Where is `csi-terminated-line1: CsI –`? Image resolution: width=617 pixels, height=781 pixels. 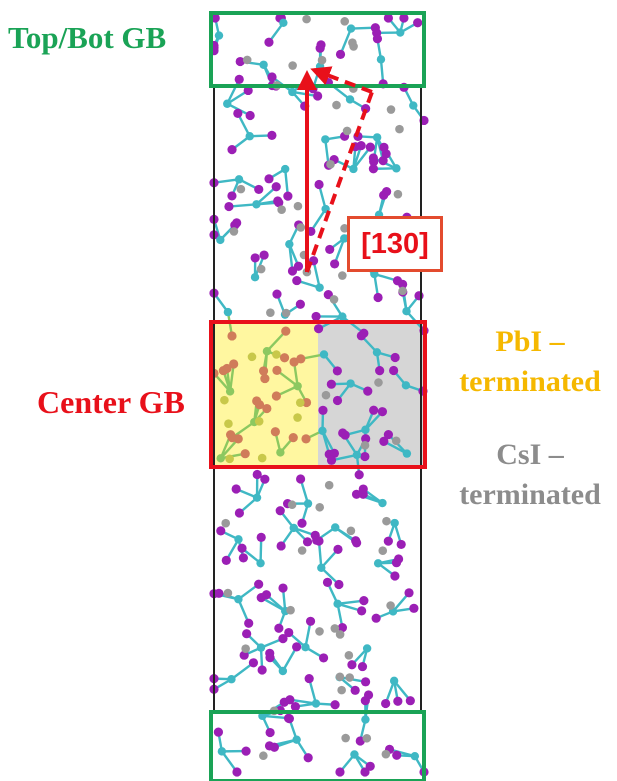 csi-terminated-line1: CsI – is located at coordinates (530, 454).